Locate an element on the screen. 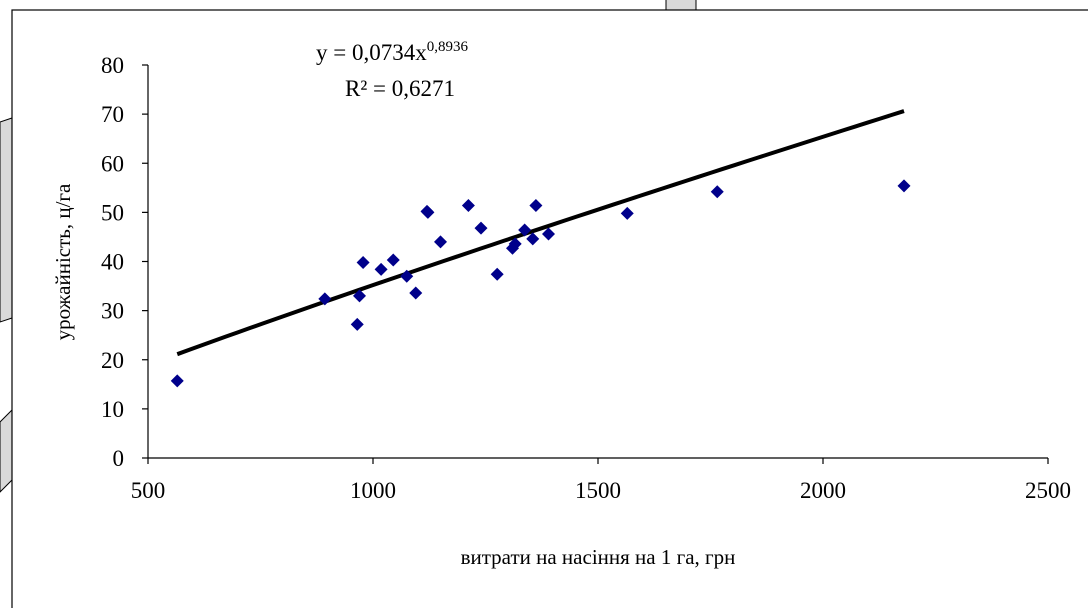 This screenshot has height=613, width=1088. y-tick-label: 80 is located at coordinates (112, 65).